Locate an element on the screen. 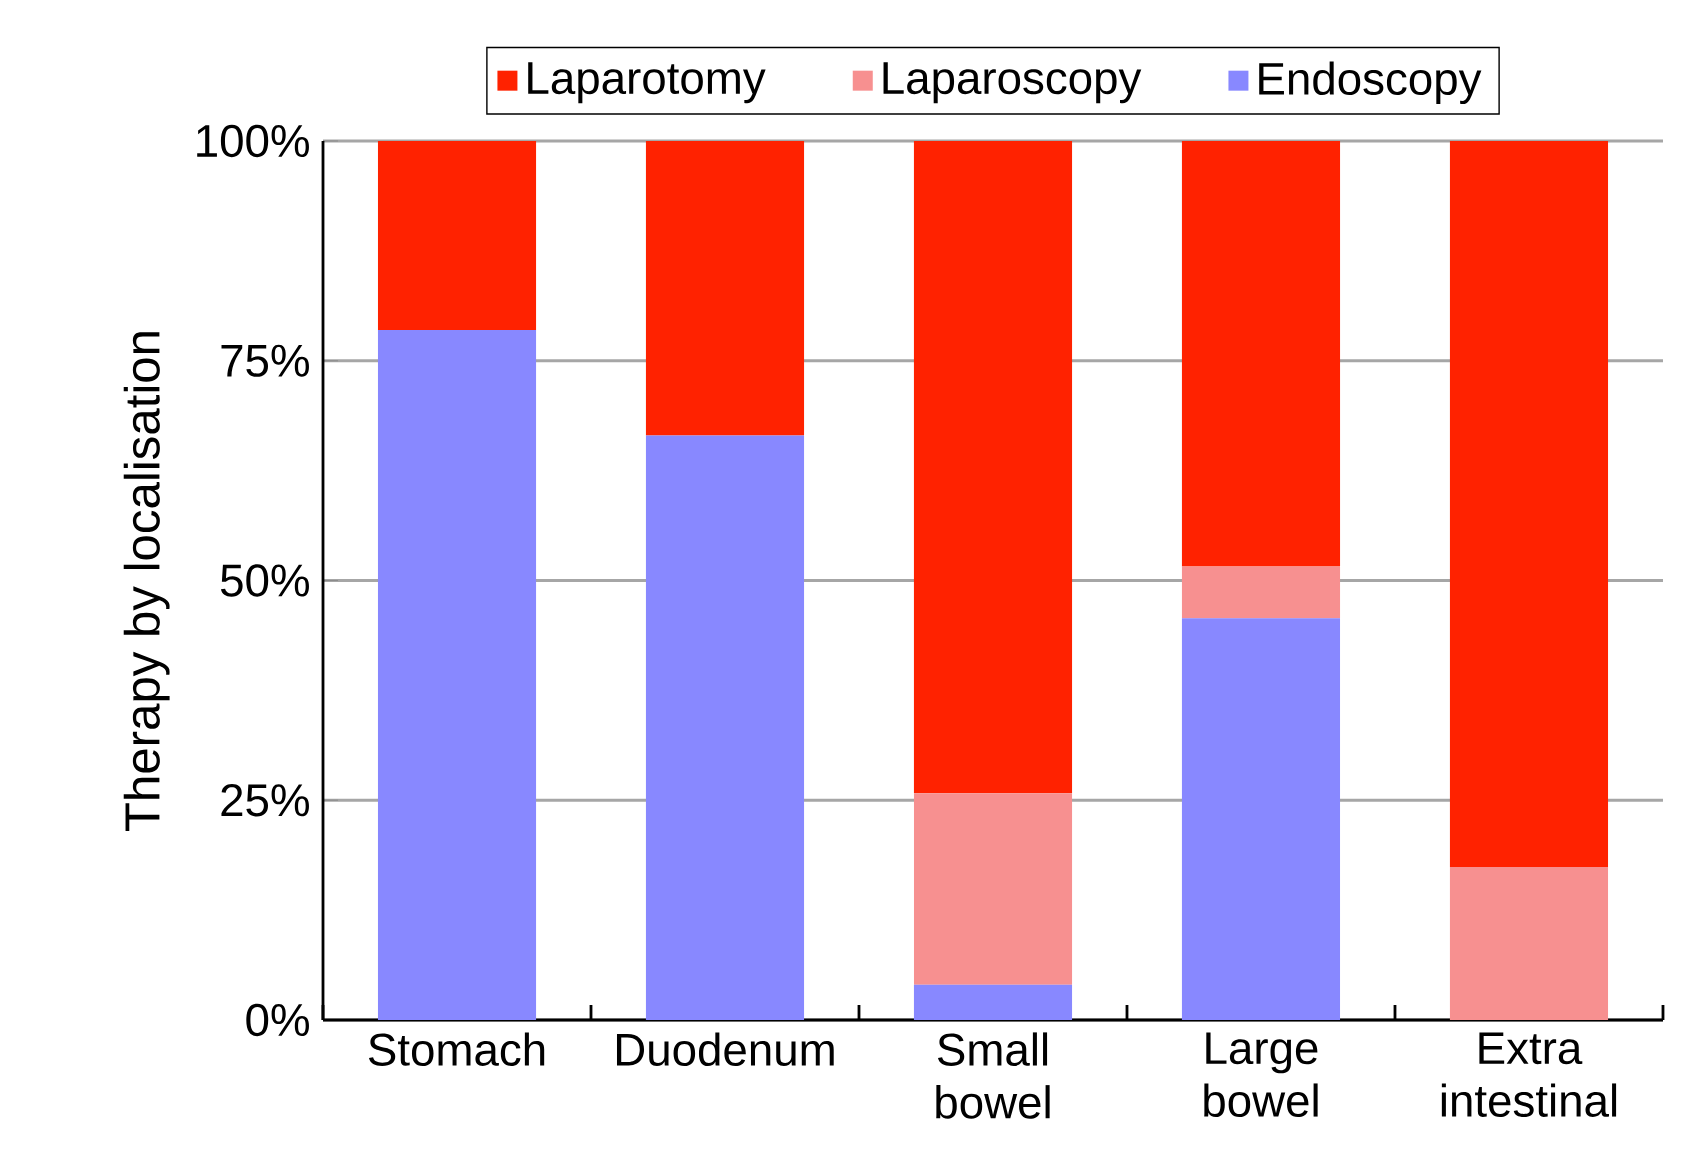 The image size is (1685, 1165). y-axis-title: Therapy by localisation is located at coordinates (146, 582).